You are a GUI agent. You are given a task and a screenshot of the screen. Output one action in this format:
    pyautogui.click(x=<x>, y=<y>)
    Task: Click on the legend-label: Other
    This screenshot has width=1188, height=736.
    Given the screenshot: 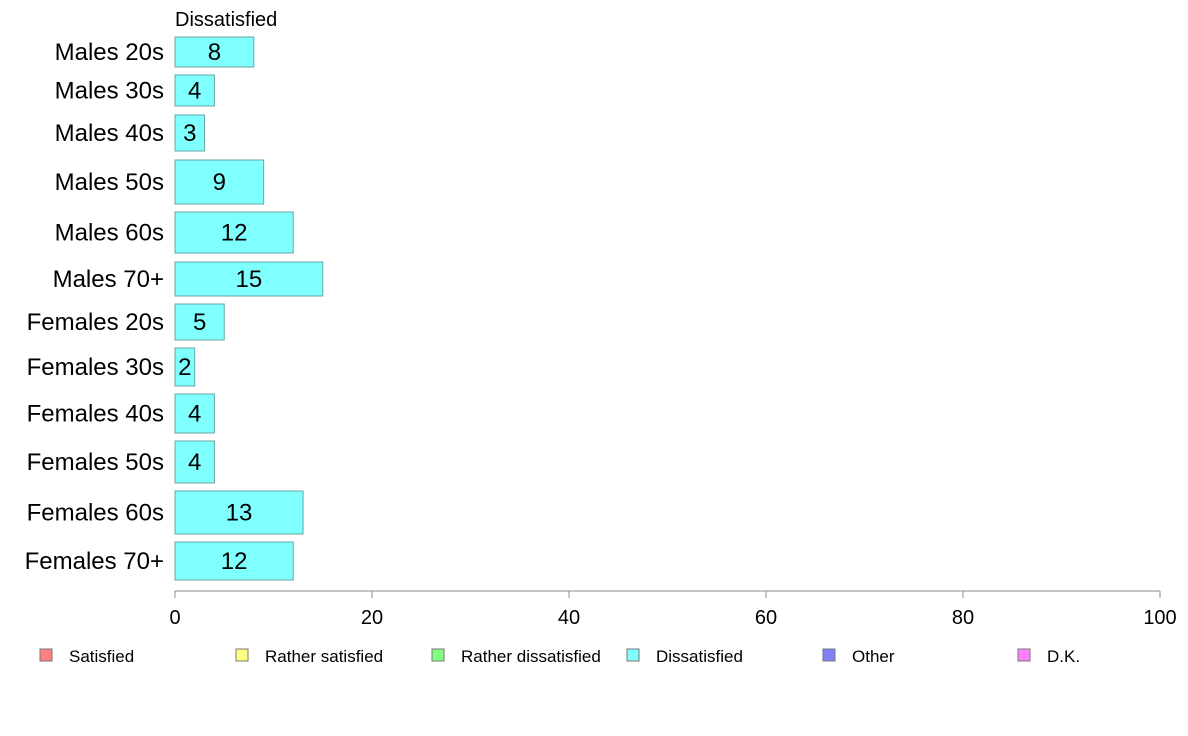 What is the action you would take?
    pyautogui.click(x=873, y=656)
    